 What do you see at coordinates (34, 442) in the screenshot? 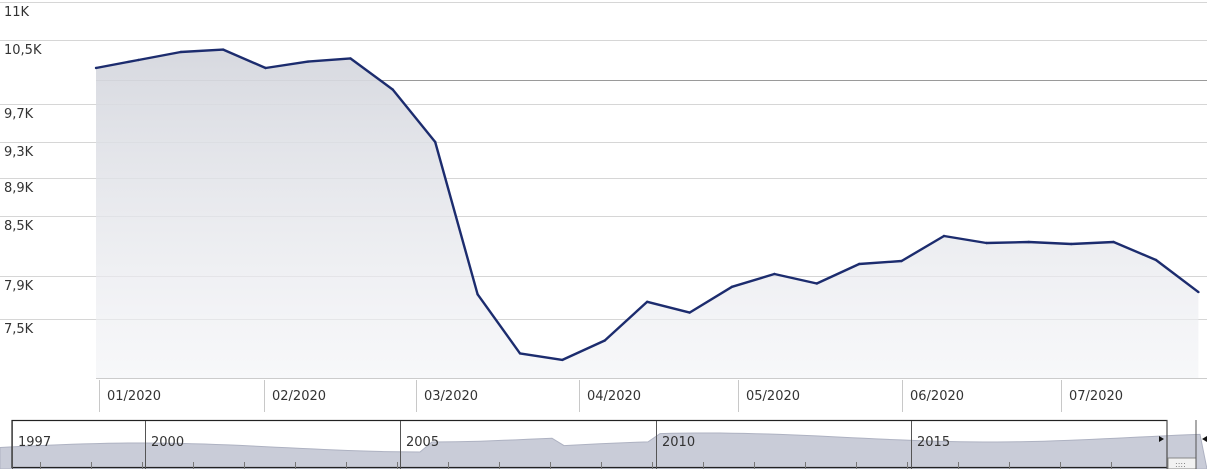
I see `navigator-year-label: 1997` at bounding box center [34, 442].